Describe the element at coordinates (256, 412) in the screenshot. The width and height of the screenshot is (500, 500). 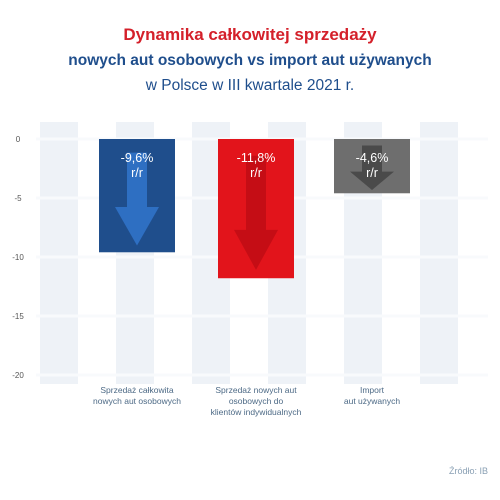
I see `category-label: klientów indywidualnych` at that location.